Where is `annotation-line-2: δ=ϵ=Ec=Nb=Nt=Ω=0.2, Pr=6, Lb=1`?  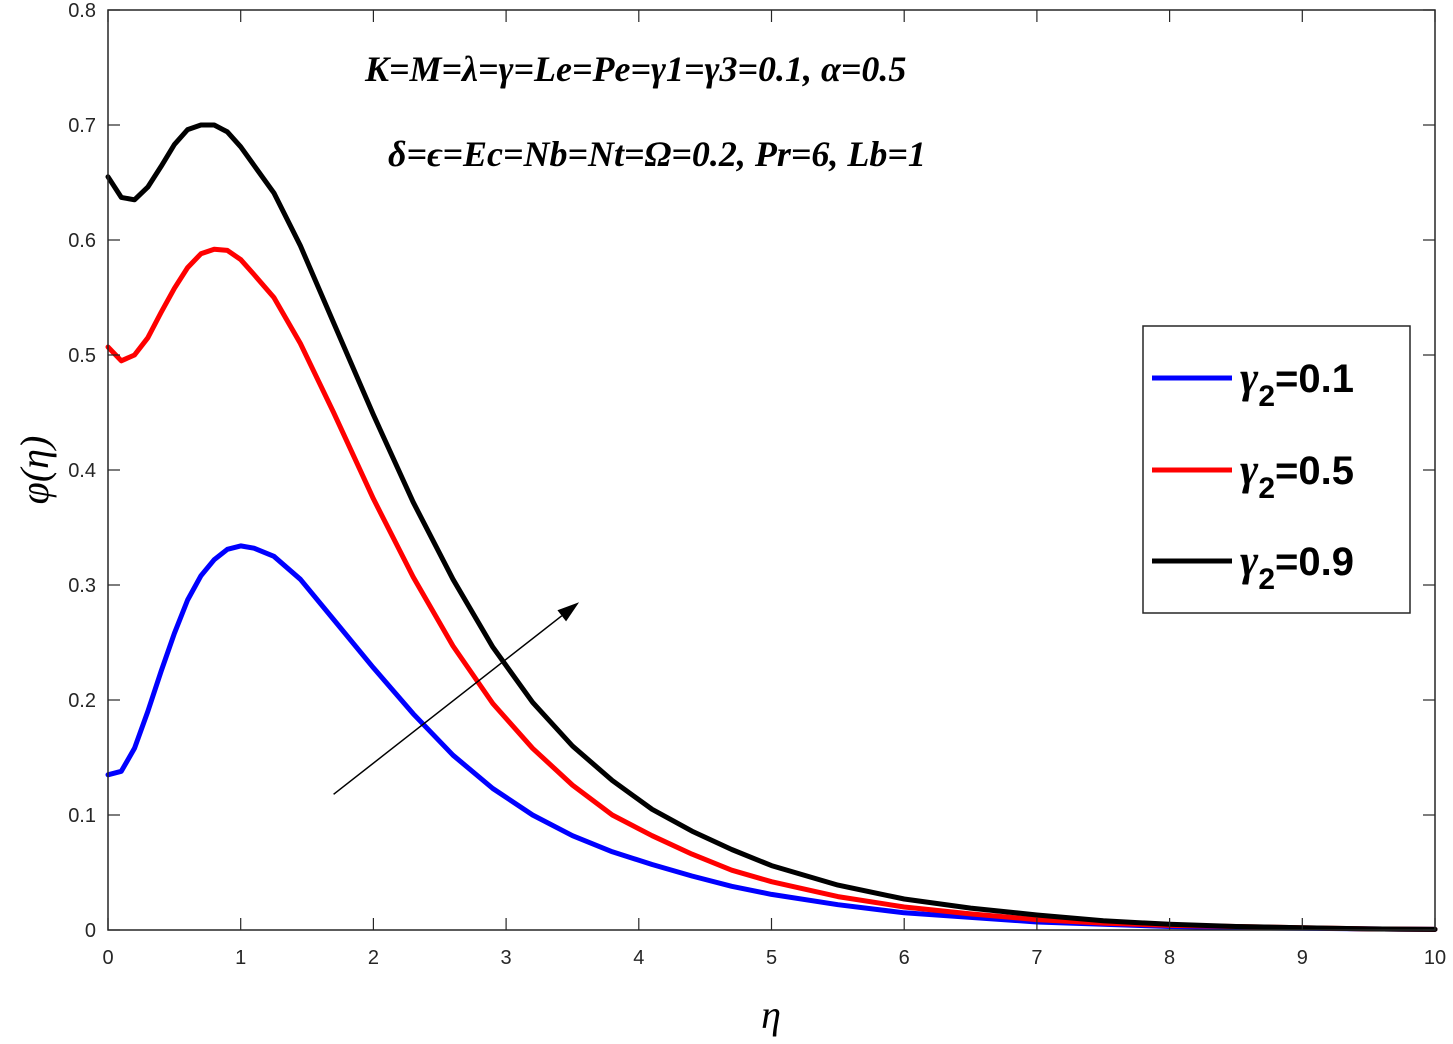 annotation-line-2: δ=ϵ=Ec=Nb=Nt=Ω=0.2, Pr=6, Lb=1 is located at coordinates (657, 154).